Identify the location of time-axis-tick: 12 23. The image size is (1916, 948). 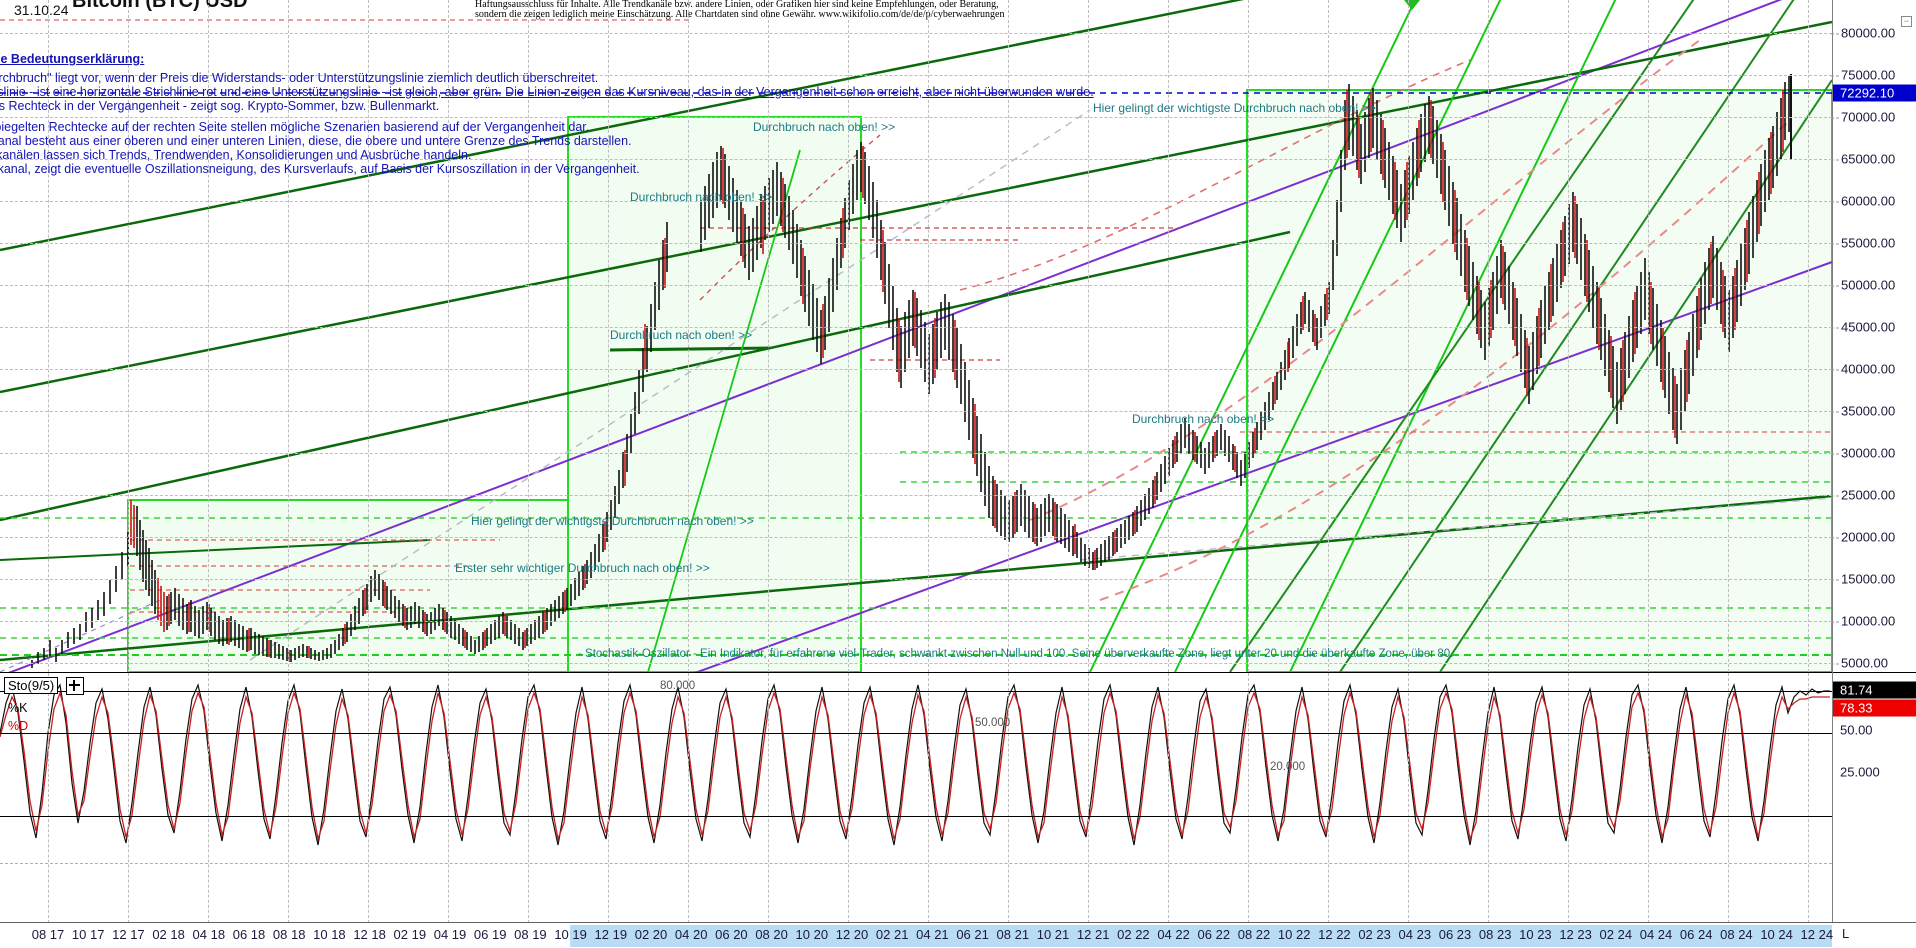
(1575, 934).